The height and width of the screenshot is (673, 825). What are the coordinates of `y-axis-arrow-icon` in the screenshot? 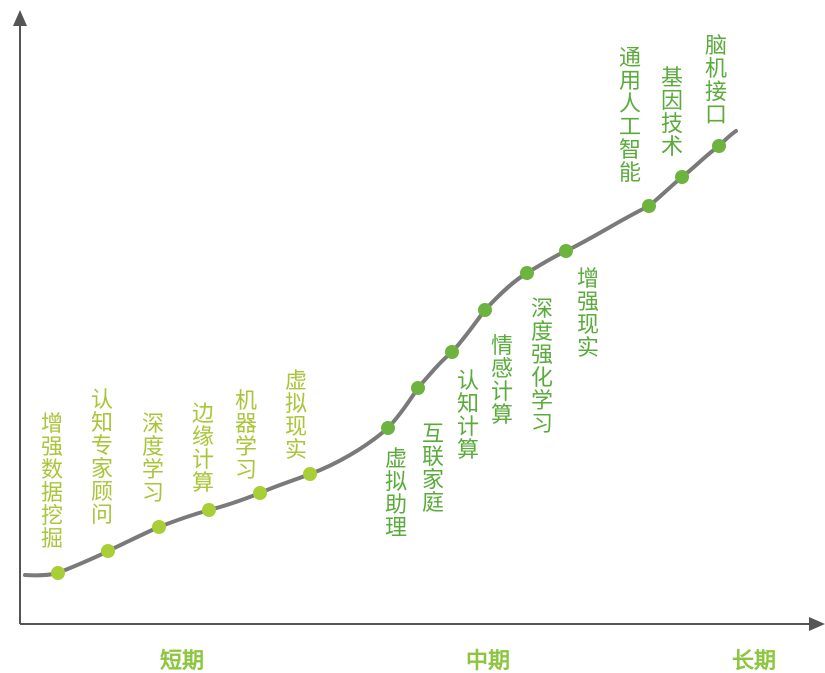 It's located at (20, 18).